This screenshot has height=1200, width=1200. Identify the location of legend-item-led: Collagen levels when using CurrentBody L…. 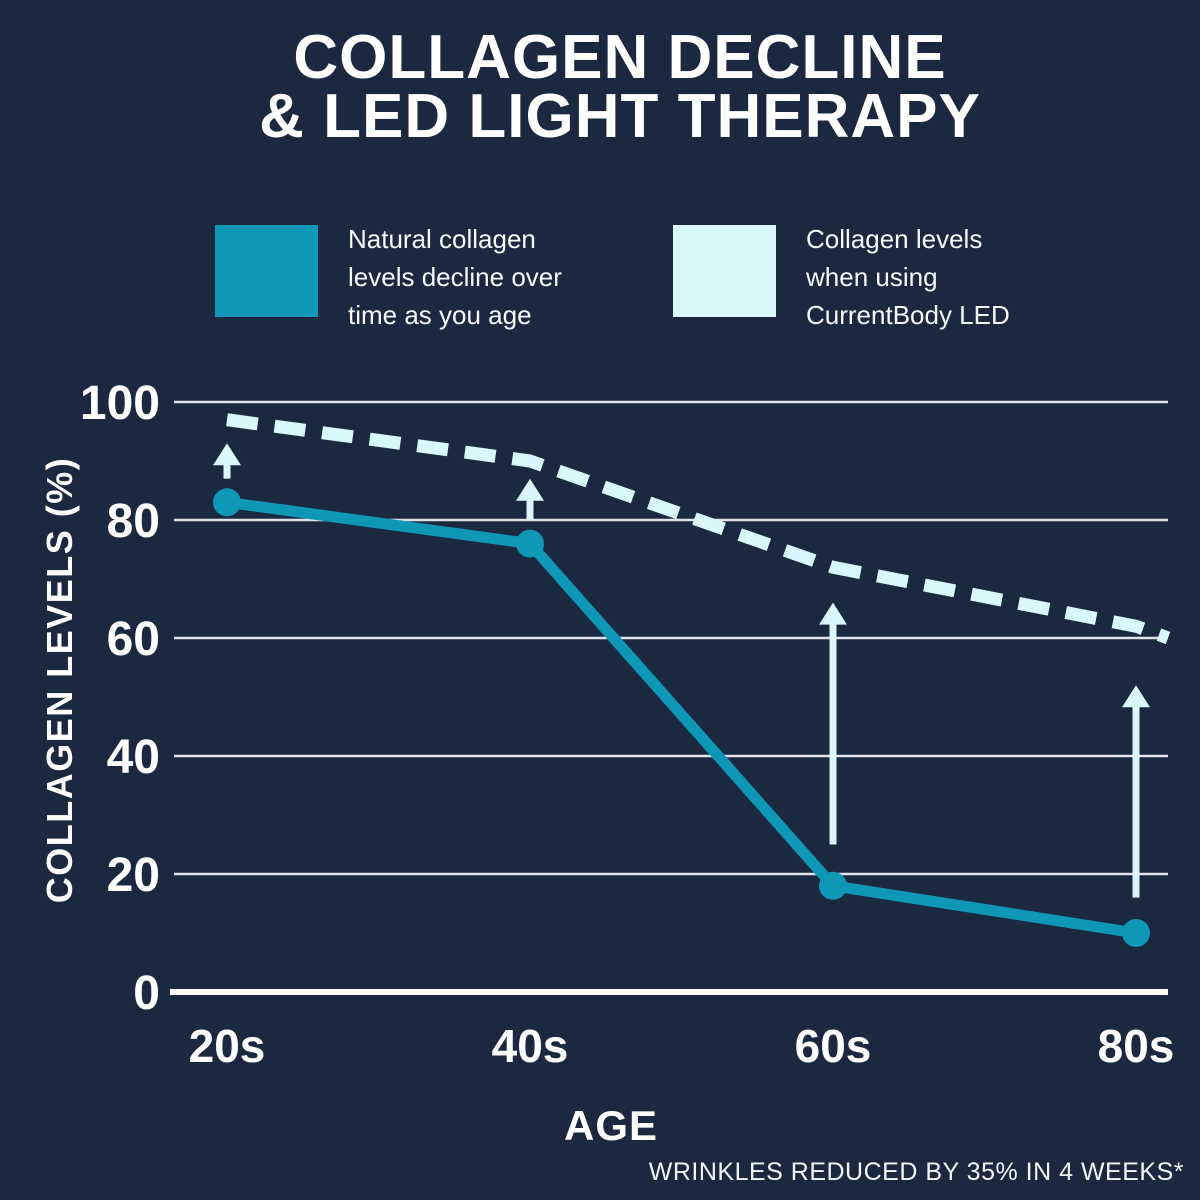
(841, 277).